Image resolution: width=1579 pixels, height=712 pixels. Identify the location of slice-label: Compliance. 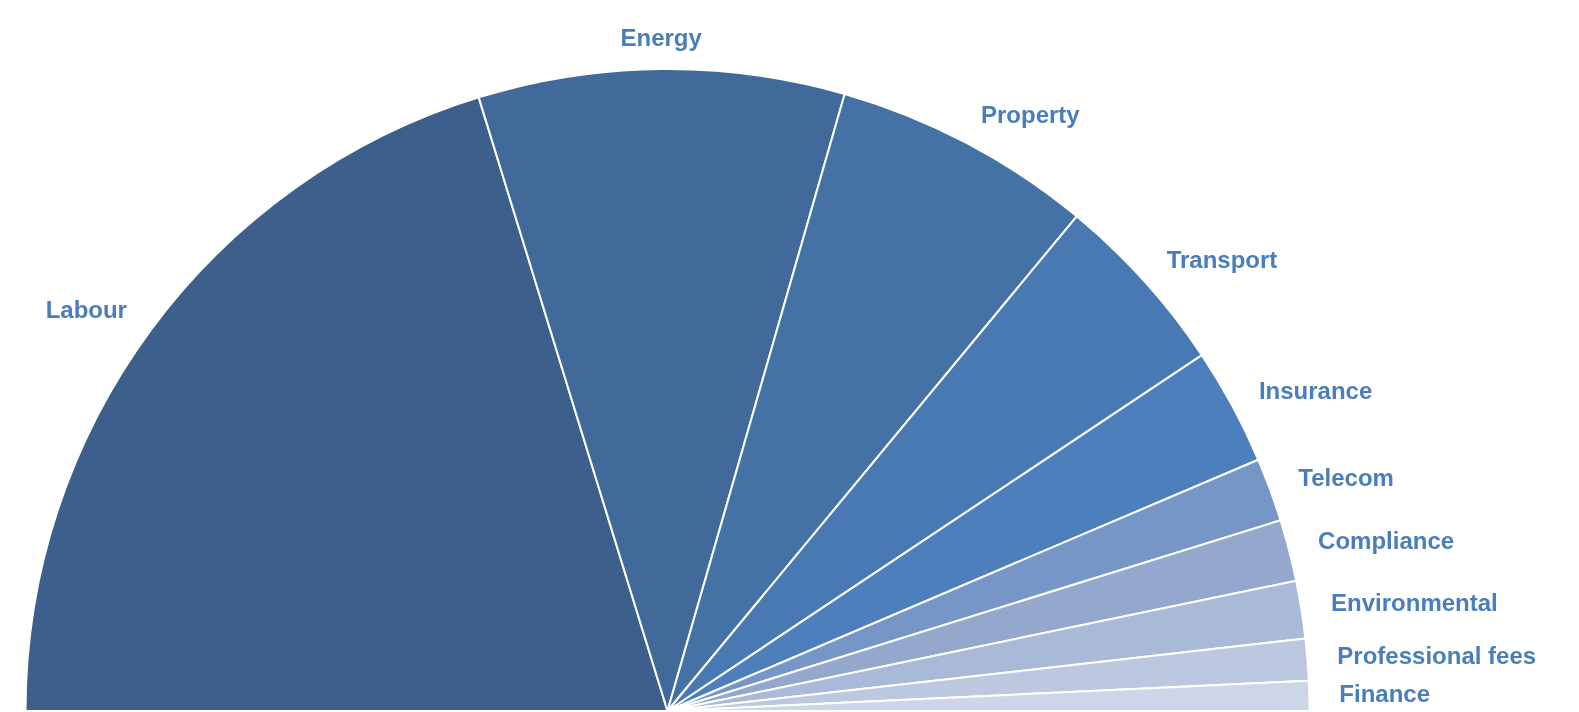
(1386, 541).